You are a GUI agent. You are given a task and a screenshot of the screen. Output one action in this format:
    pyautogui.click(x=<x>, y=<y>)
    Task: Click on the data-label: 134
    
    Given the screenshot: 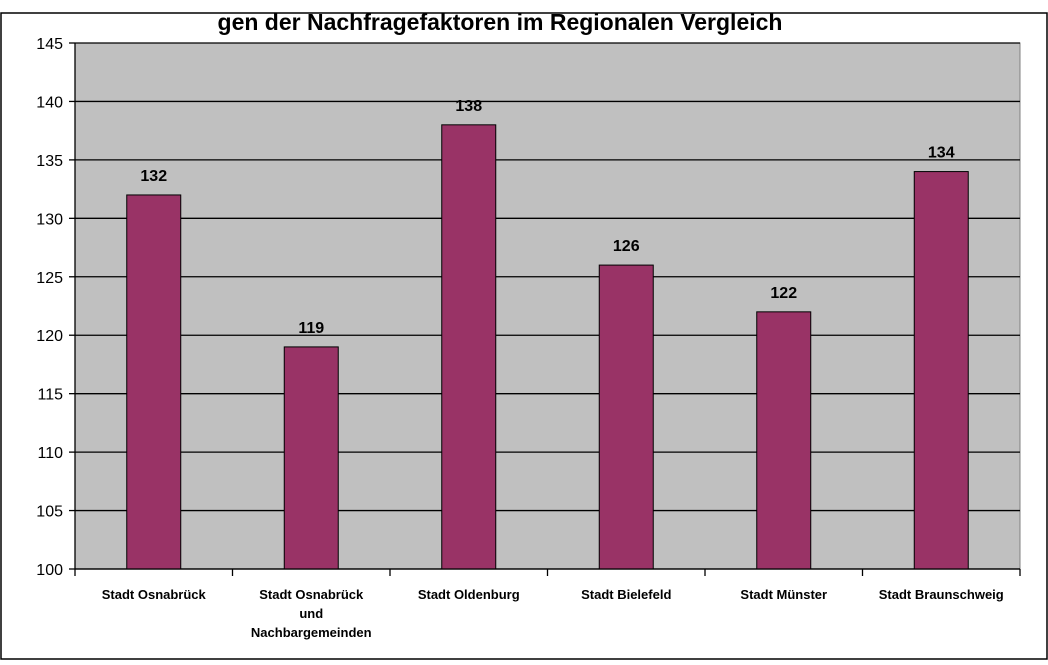 What is the action you would take?
    pyautogui.click(x=941, y=153)
    